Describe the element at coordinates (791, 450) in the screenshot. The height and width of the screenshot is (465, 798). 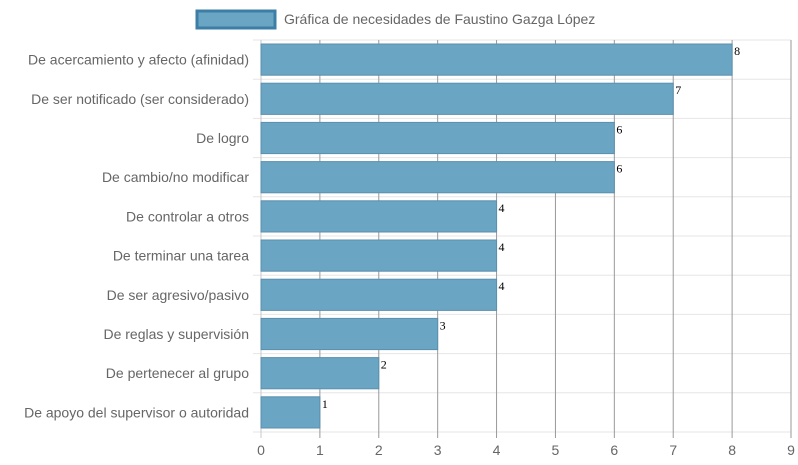
I see `x-tick-label: 9` at that location.